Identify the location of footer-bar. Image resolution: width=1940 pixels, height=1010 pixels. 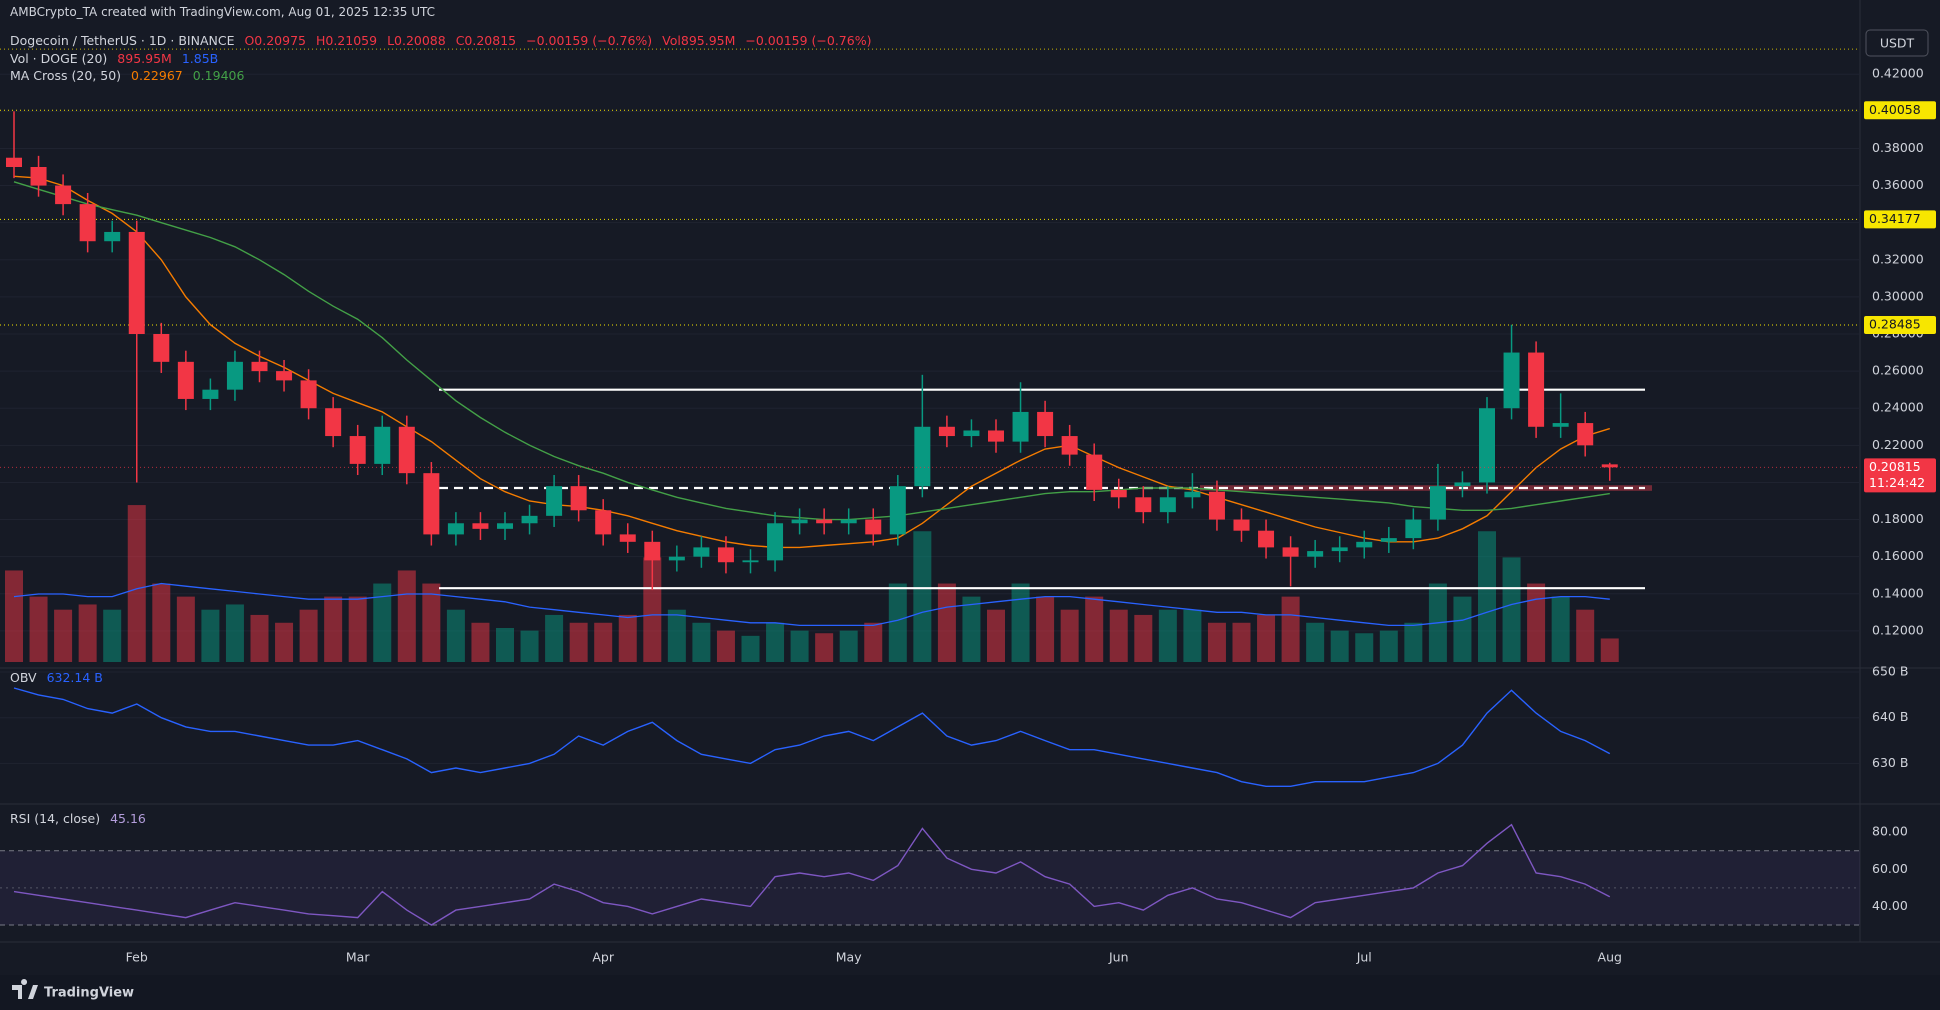
(970, 992).